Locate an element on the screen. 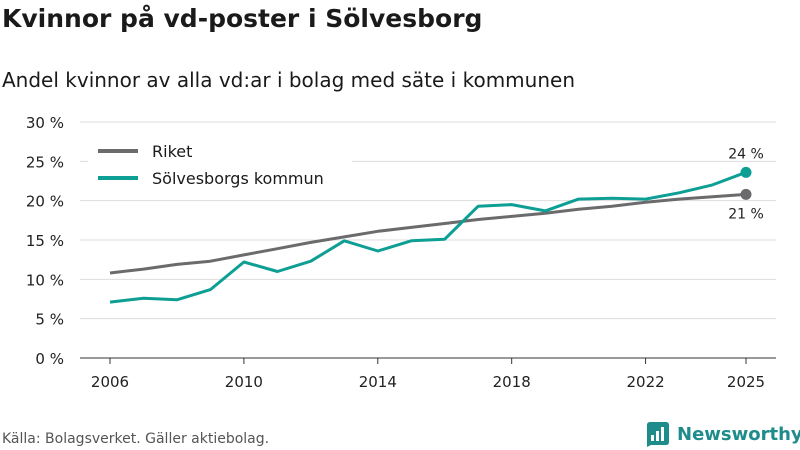  end-point-solvesborg is located at coordinates (746, 172).